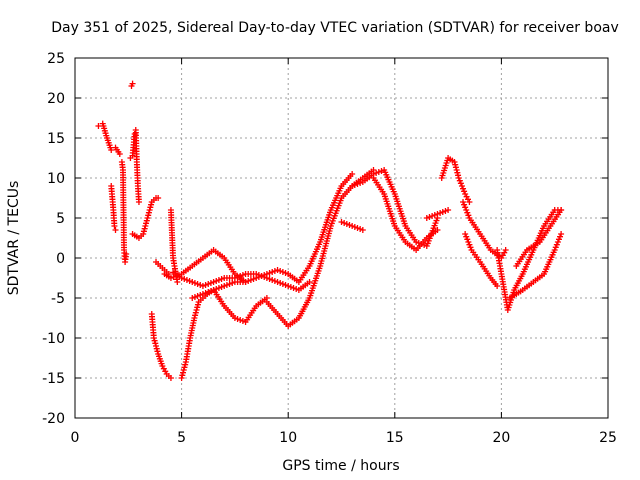  Describe the element at coordinates (56, 139) in the screenshot. I see `y-tick-label: 15` at that location.